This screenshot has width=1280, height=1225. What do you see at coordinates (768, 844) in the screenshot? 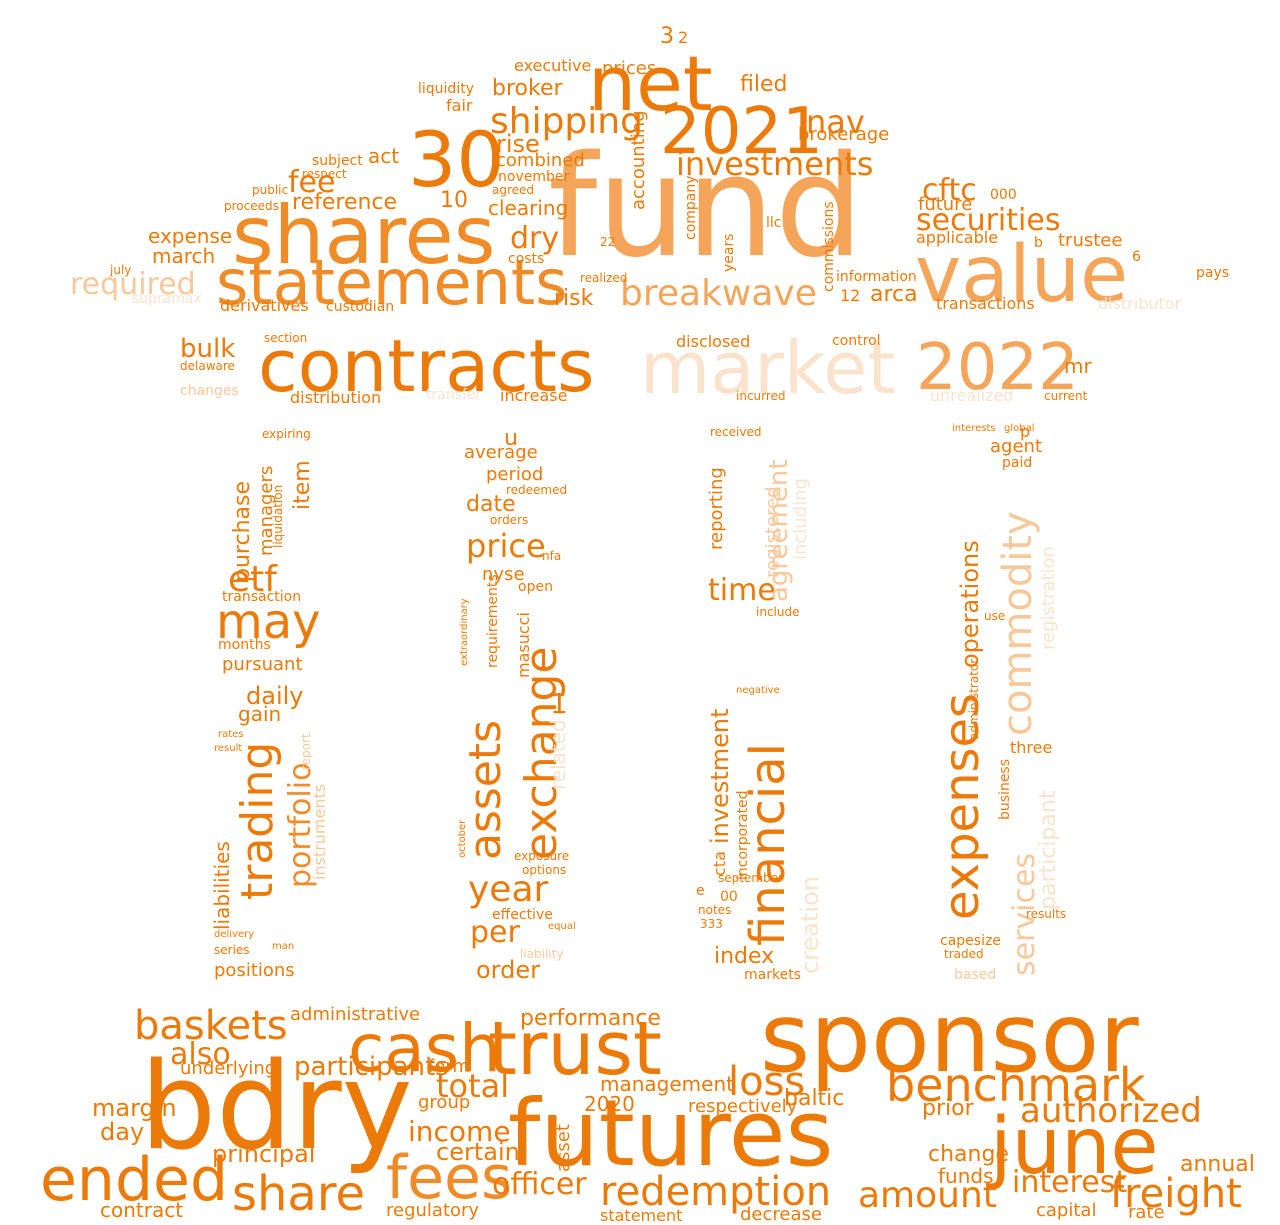
I see `cloud-word: financial` at bounding box center [768, 844].